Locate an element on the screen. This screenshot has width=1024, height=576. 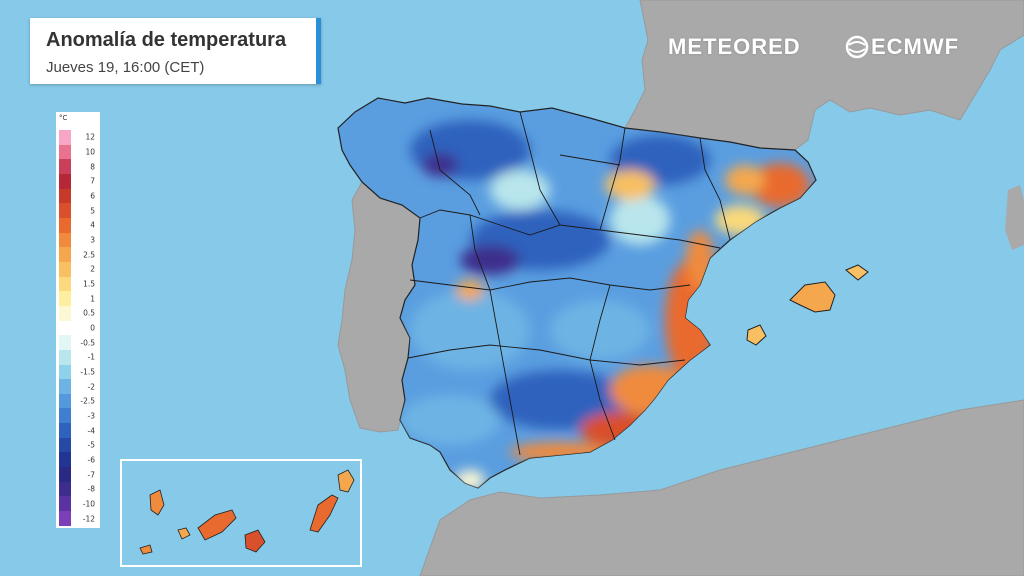
france-landmass is located at coordinates (824, 75).